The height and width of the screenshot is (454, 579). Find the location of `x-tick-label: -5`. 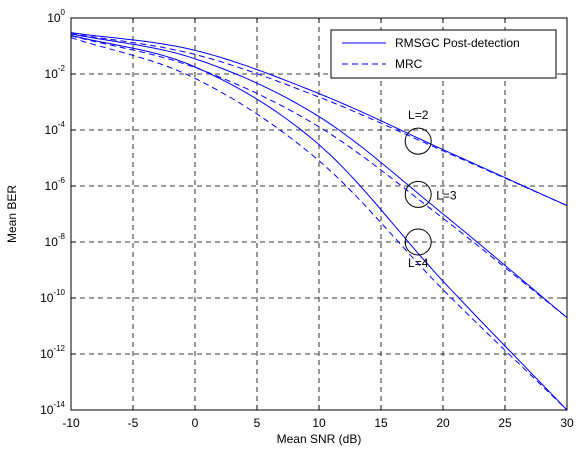

x-tick-label: -5 is located at coordinates (133, 423).